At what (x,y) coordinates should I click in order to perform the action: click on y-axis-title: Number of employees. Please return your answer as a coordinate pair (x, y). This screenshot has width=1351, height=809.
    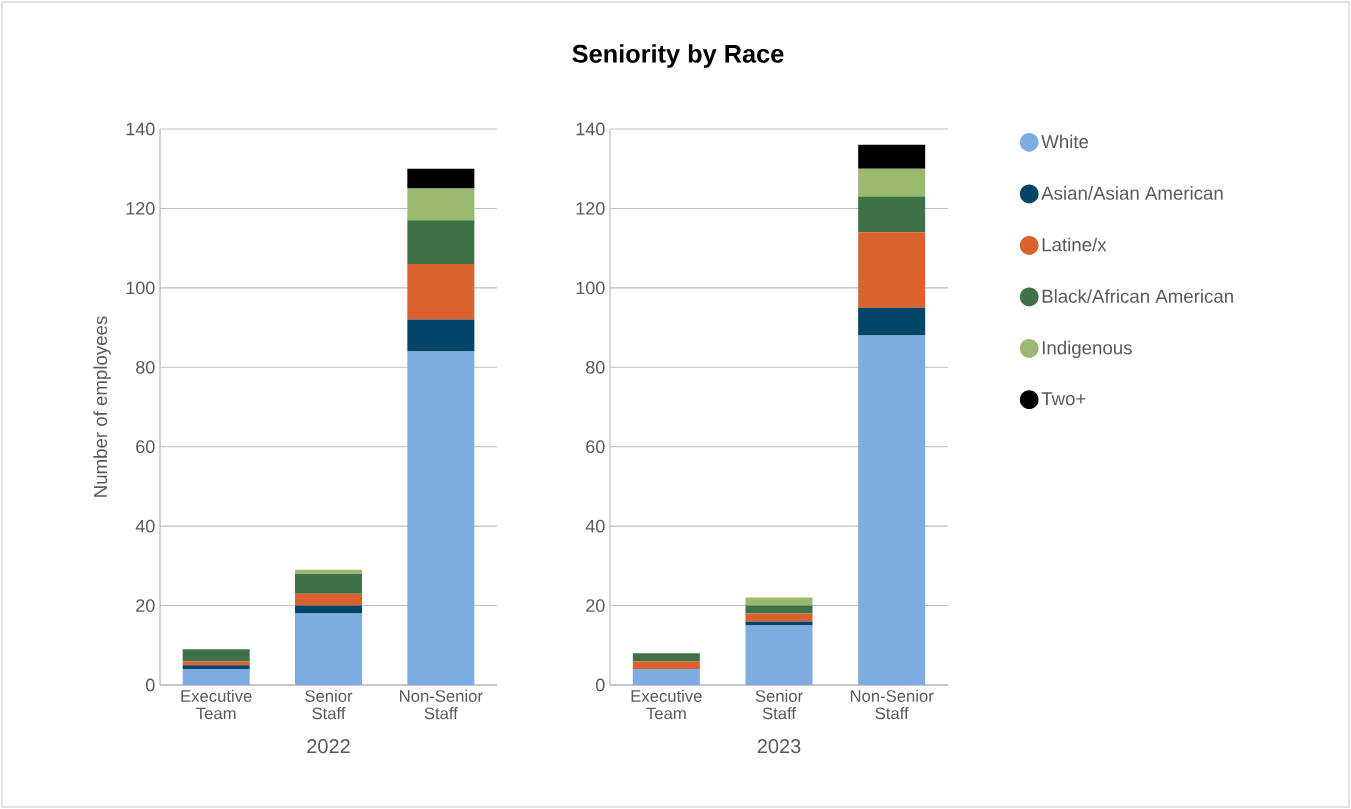
    Looking at the image, I should click on (102, 406).